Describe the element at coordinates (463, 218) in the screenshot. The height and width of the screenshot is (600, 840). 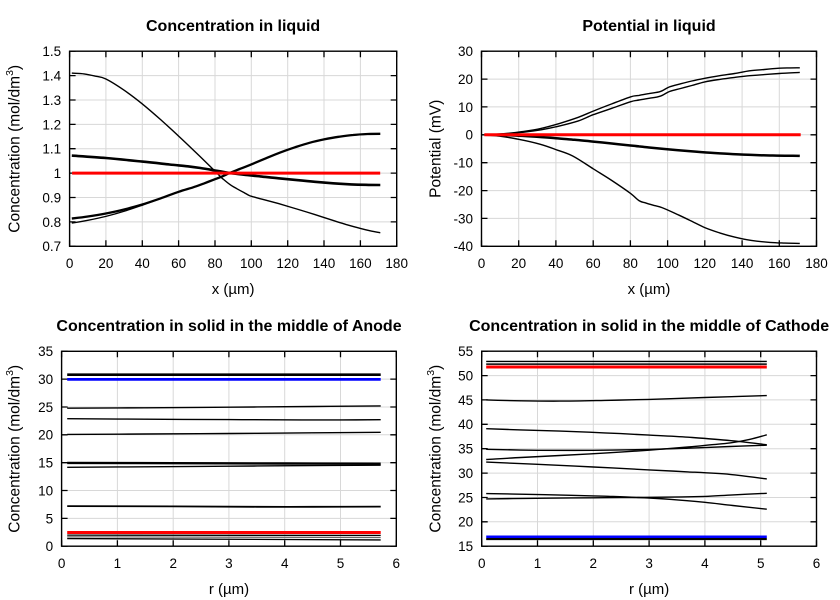
I see `svg-text: -30` at that location.